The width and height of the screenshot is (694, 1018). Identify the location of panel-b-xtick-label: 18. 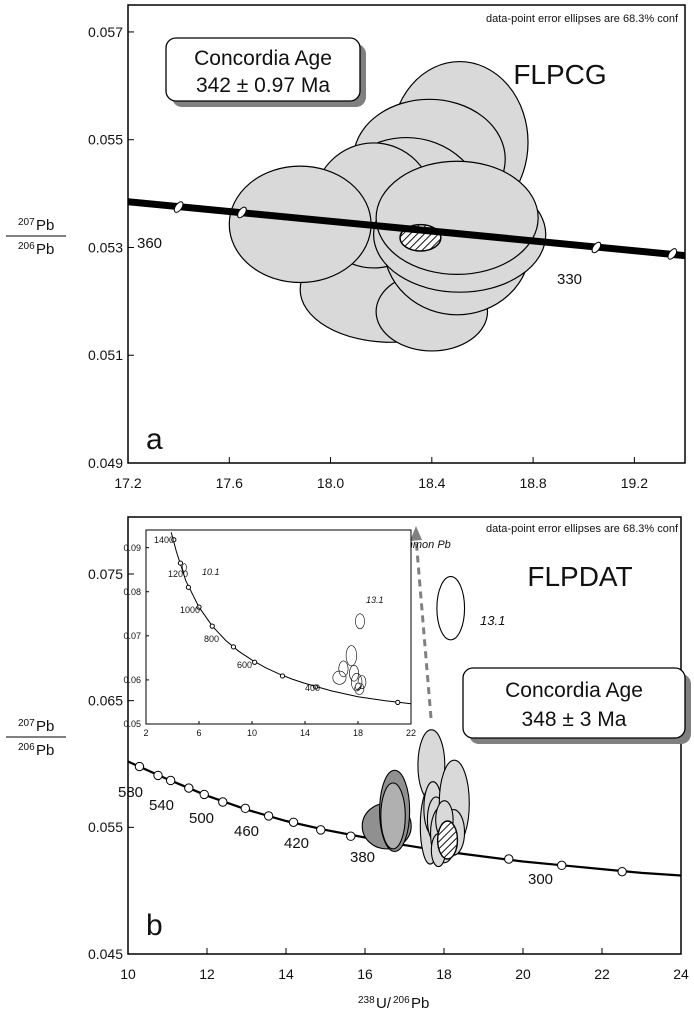
(444, 974).